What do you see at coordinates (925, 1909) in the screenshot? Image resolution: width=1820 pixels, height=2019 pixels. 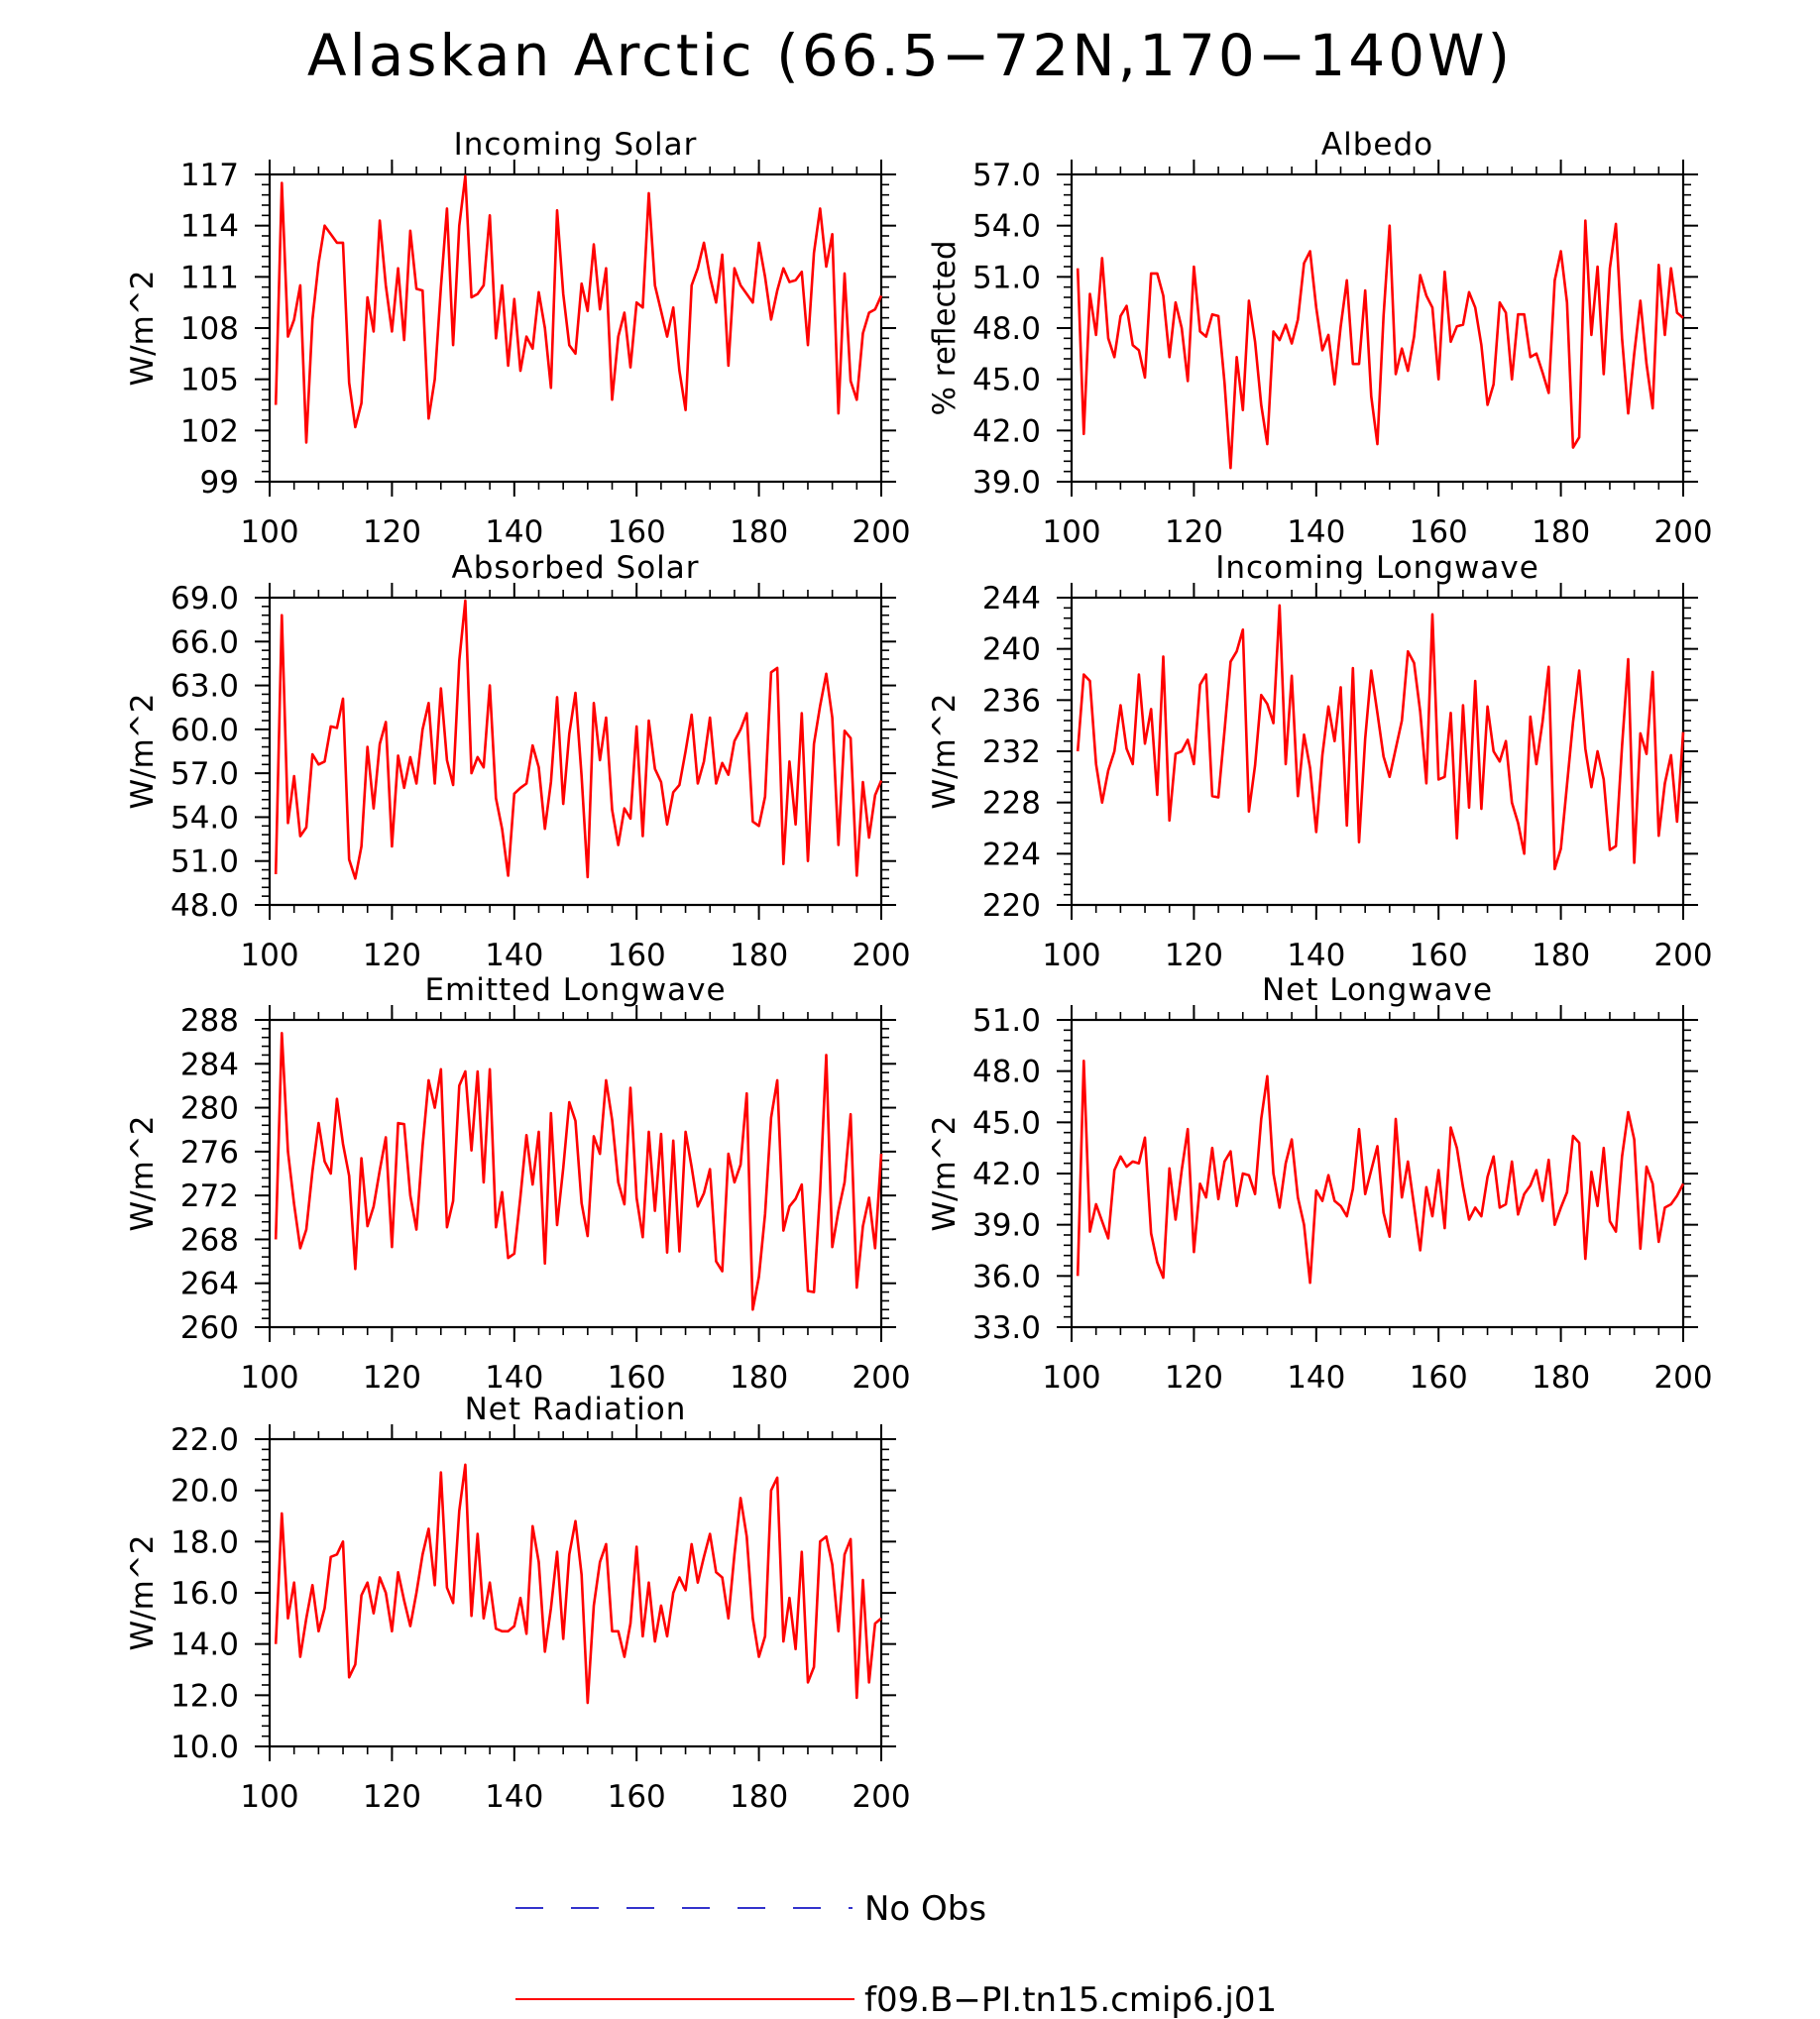 I see `legend-label-obs: No Obs` at bounding box center [925, 1909].